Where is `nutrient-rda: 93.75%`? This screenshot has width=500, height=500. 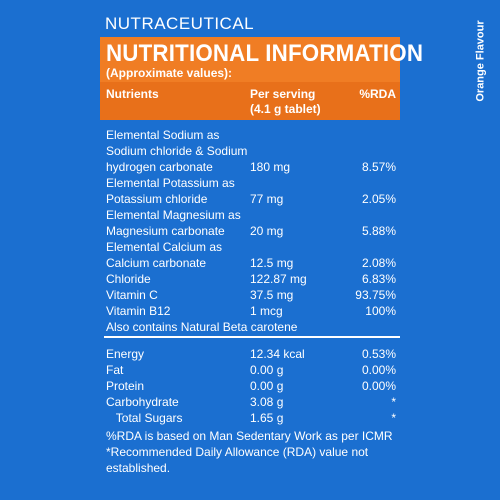 nutrient-rda: 93.75% is located at coordinates (375, 295).